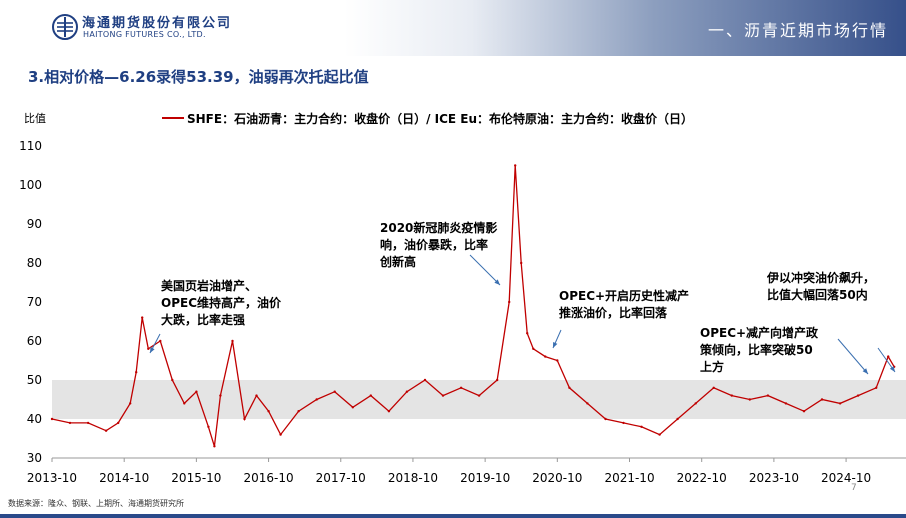 The image size is (906, 518). Describe the element at coordinates (96, 503) in the screenshot. I see `data-source: 数据来源：隆众、钢联、上期所、海通期货研究所` at that location.